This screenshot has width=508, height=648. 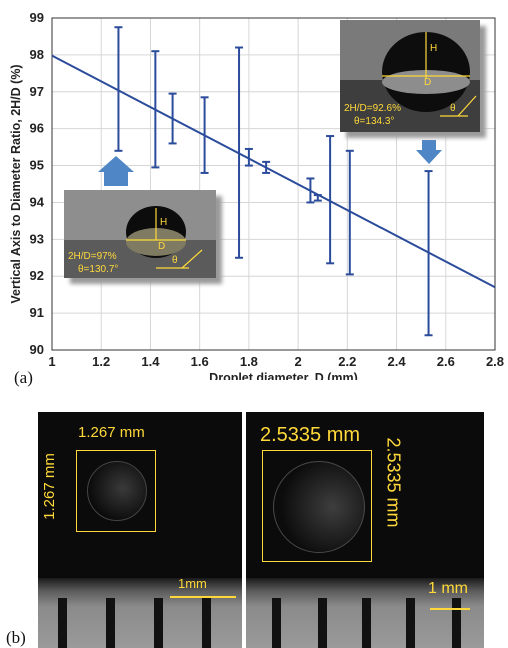 What do you see at coordinates (453, 108) in the screenshot?
I see `inset-right-theta: θ` at bounding box center [453, 108].